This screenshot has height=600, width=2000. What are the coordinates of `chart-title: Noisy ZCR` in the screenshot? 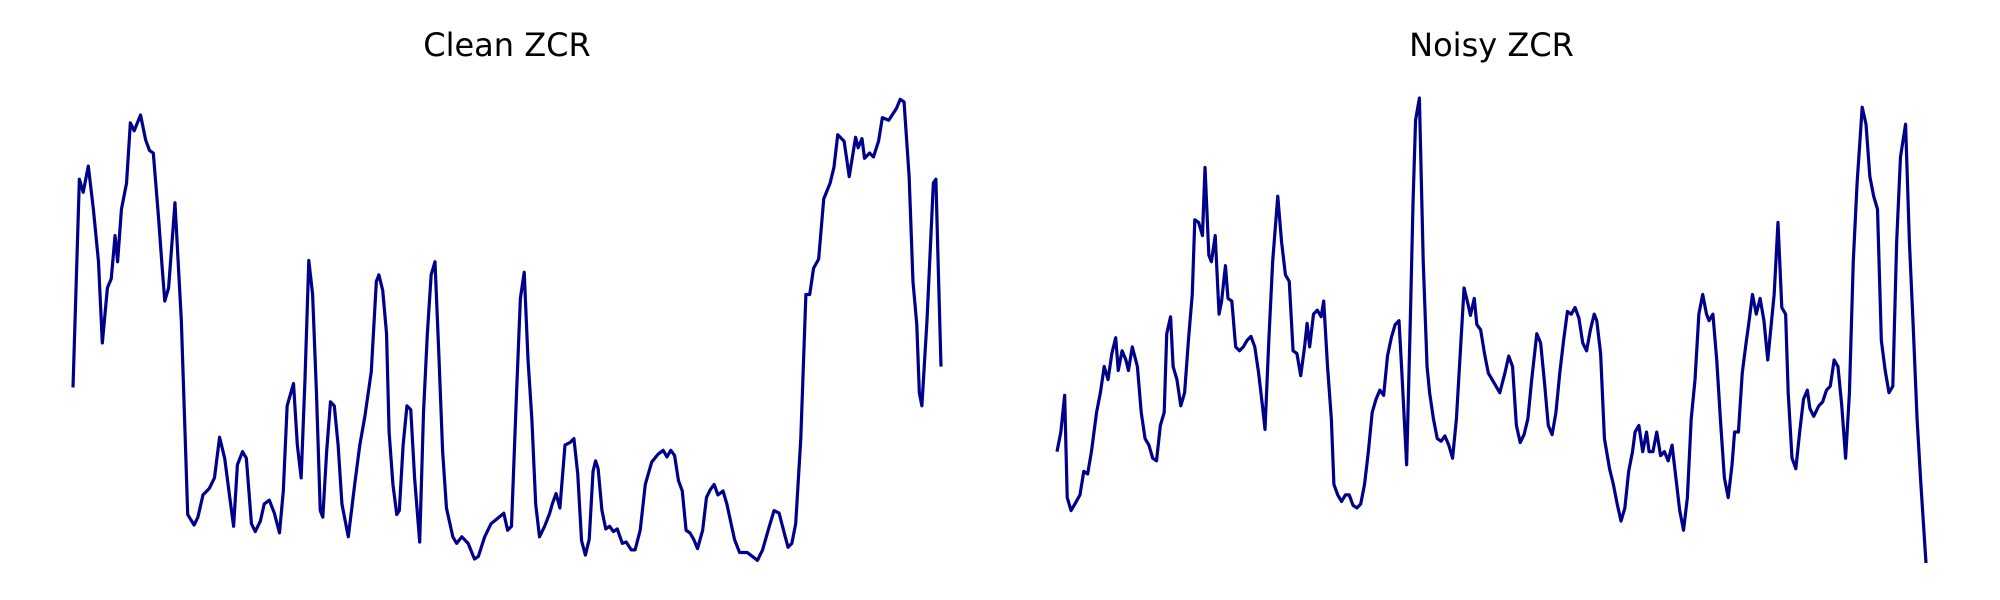 It's located at (1491, 45).